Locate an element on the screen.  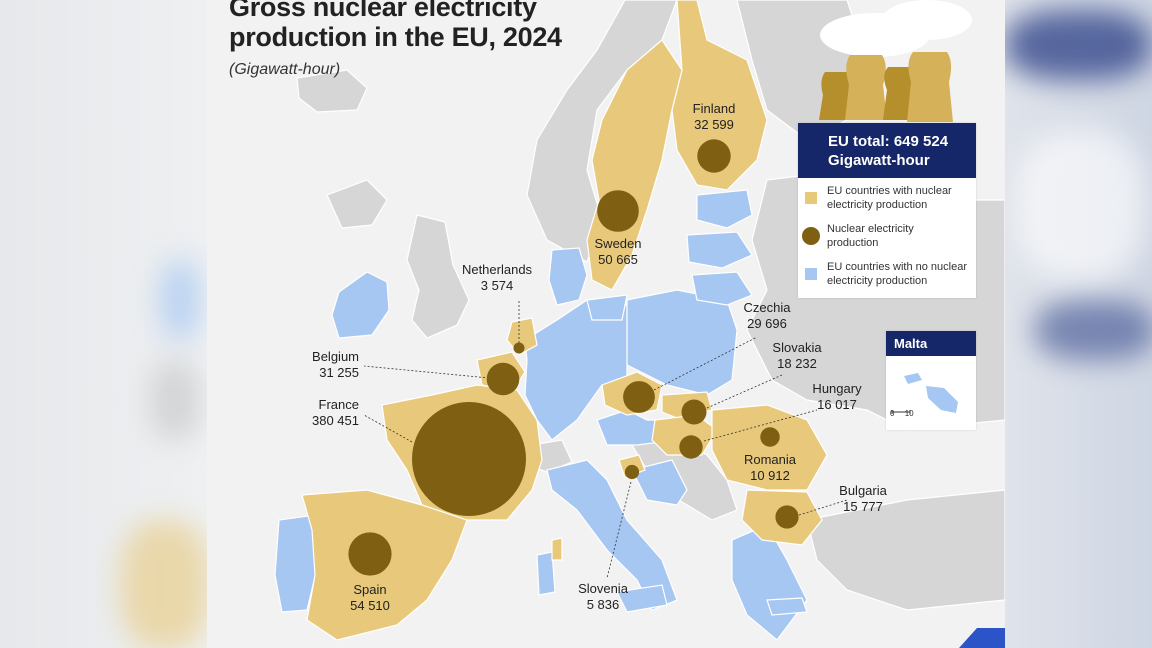
country-value: 16 017 is located at coordinates (837, 404).